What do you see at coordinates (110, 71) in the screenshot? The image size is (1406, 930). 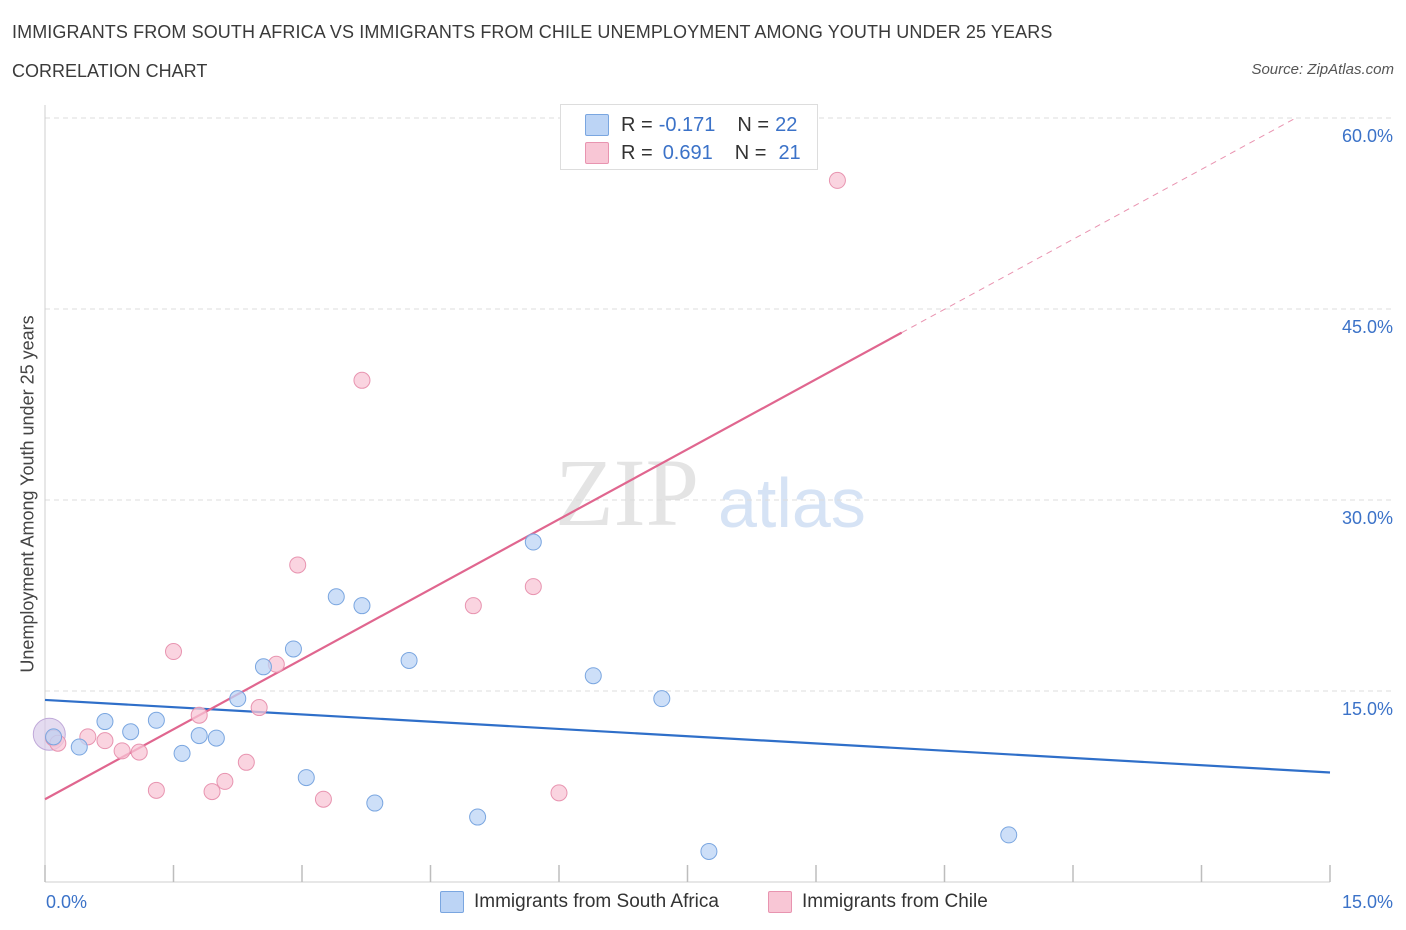 I see `chart-subtitle: CORRELATION CHART` at bounding box center [110, 71].